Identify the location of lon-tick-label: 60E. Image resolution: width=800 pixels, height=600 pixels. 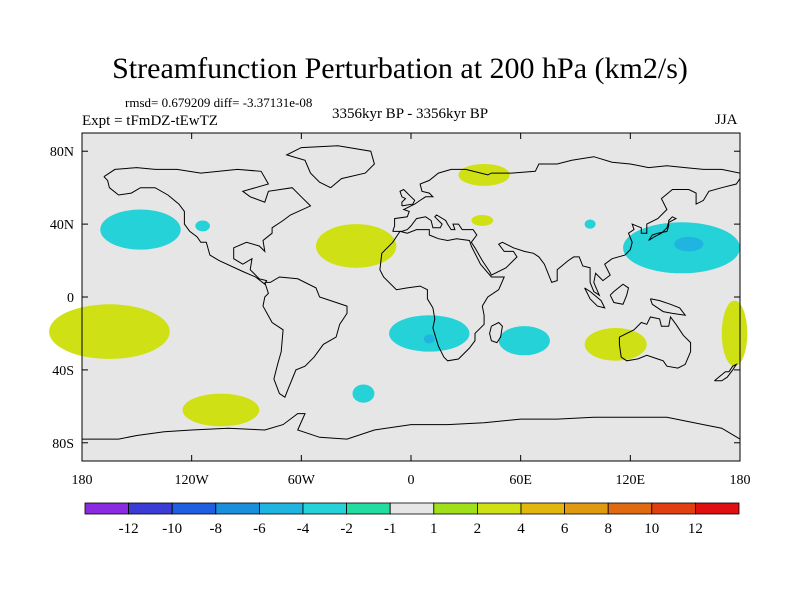
(520, 480).